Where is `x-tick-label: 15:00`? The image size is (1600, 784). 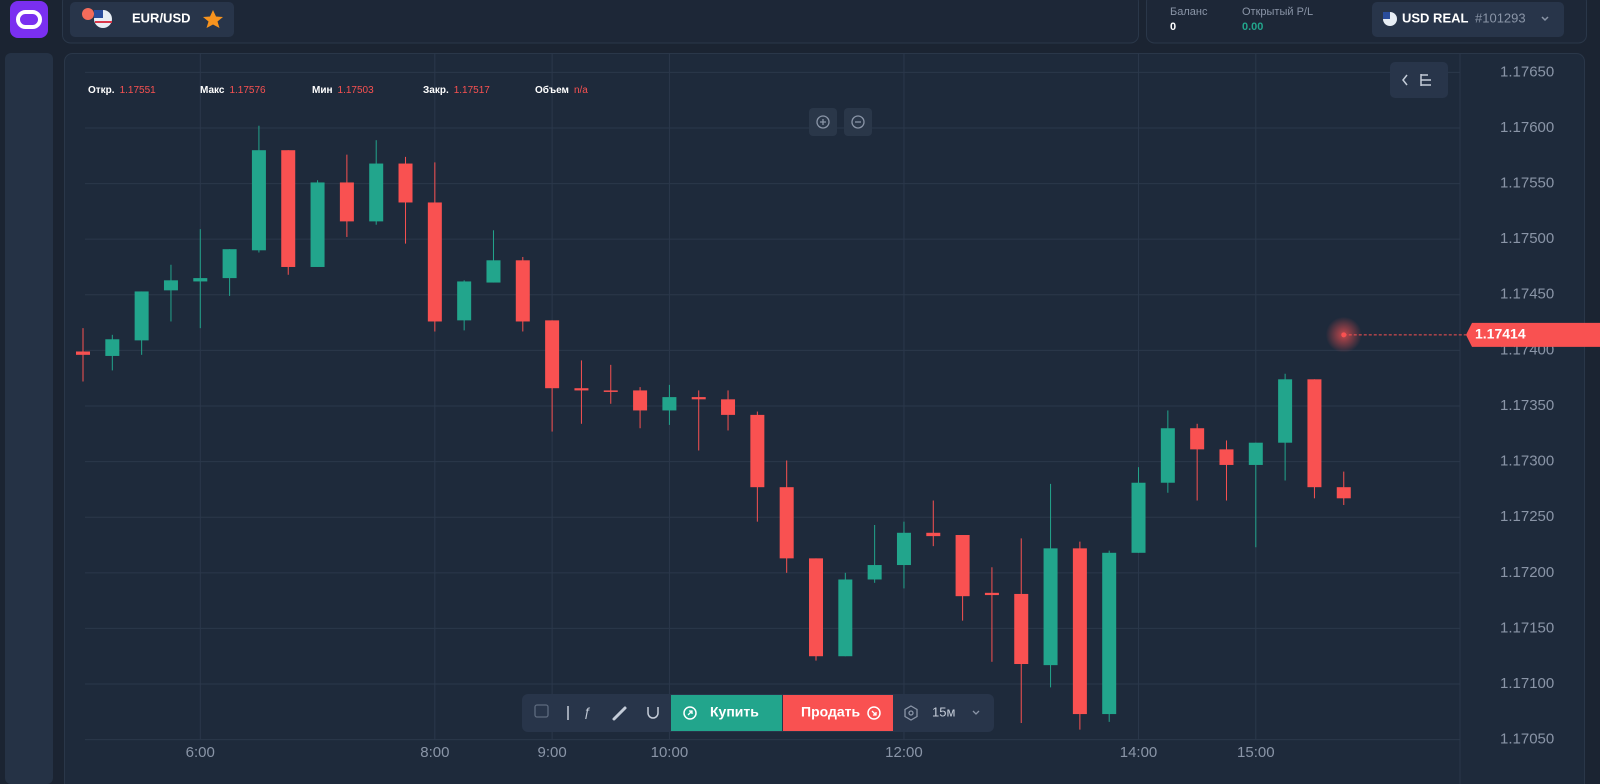 x-tick-label: 15:00 is located at coordinates (1256, 752).